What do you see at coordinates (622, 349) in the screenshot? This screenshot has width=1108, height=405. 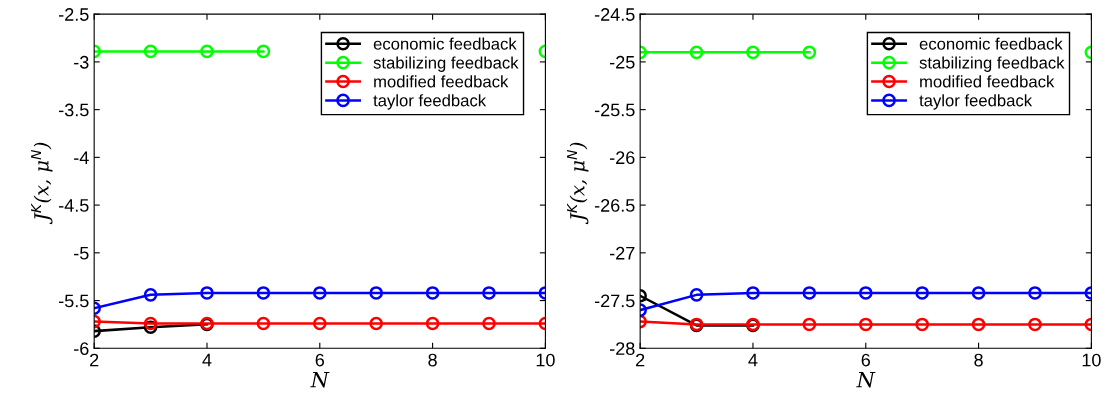 I see `y-tick-label: -28` at bounding box center [622, 349].